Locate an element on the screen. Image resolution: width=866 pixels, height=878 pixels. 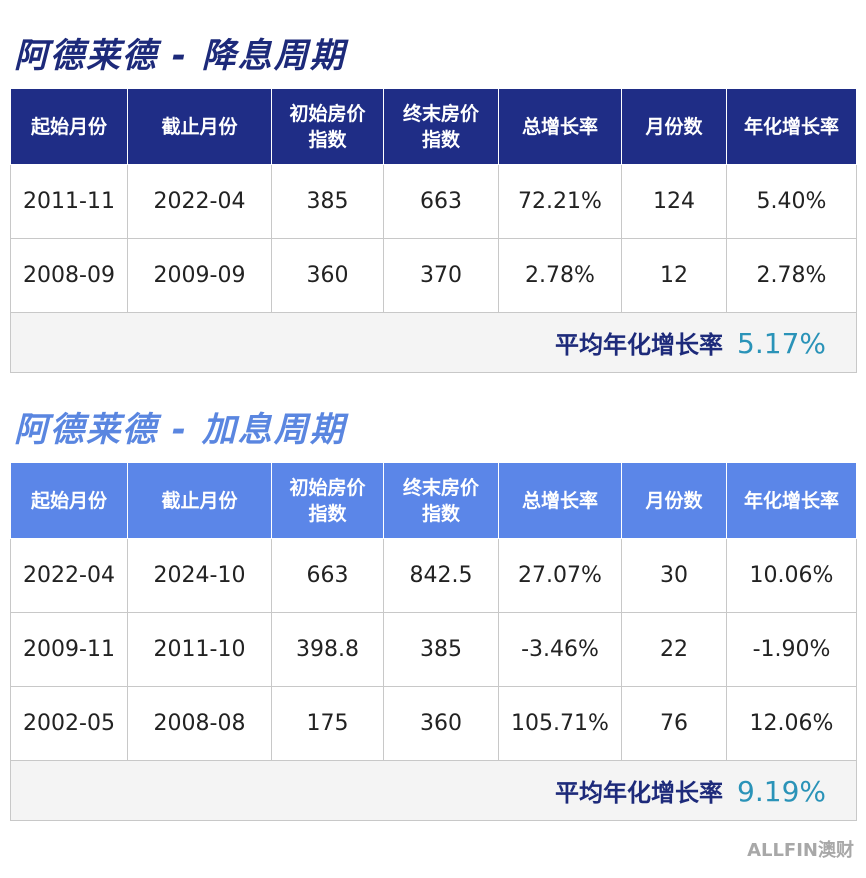
footer-cell: 平均年化增长率 9.19% is located at coordinates (433, 790).